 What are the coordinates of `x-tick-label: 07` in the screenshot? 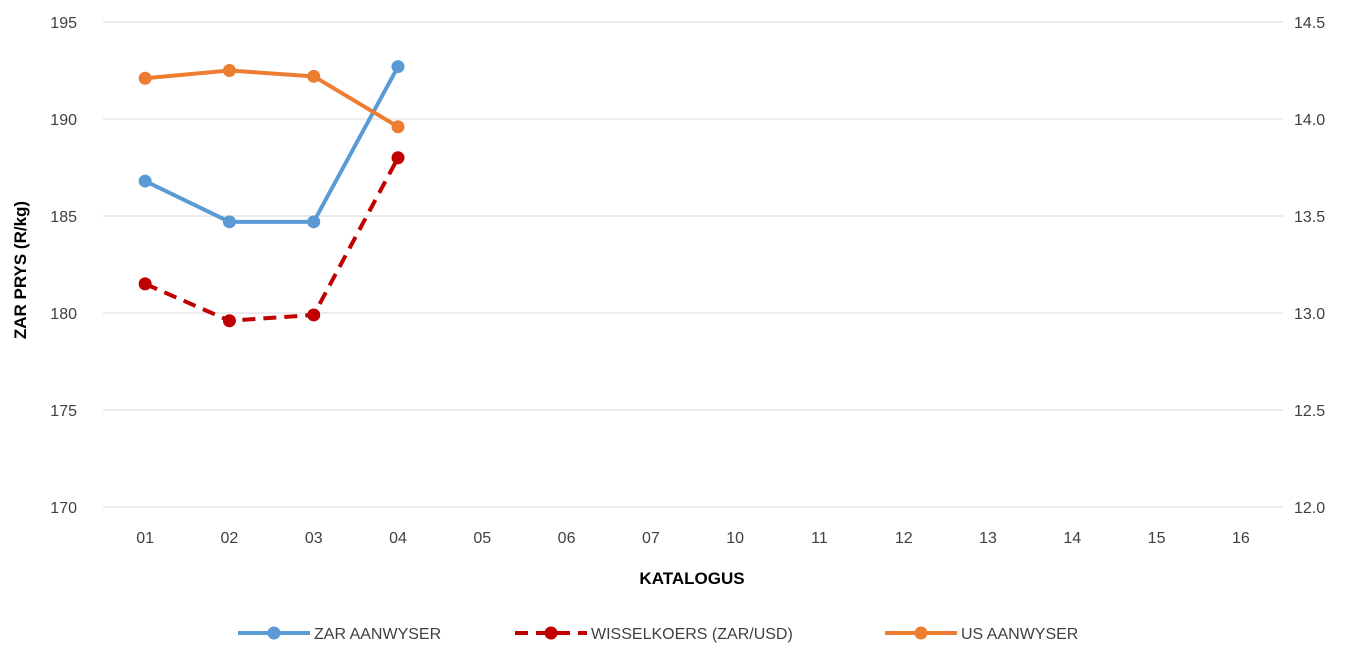 It's located at (651, 538).